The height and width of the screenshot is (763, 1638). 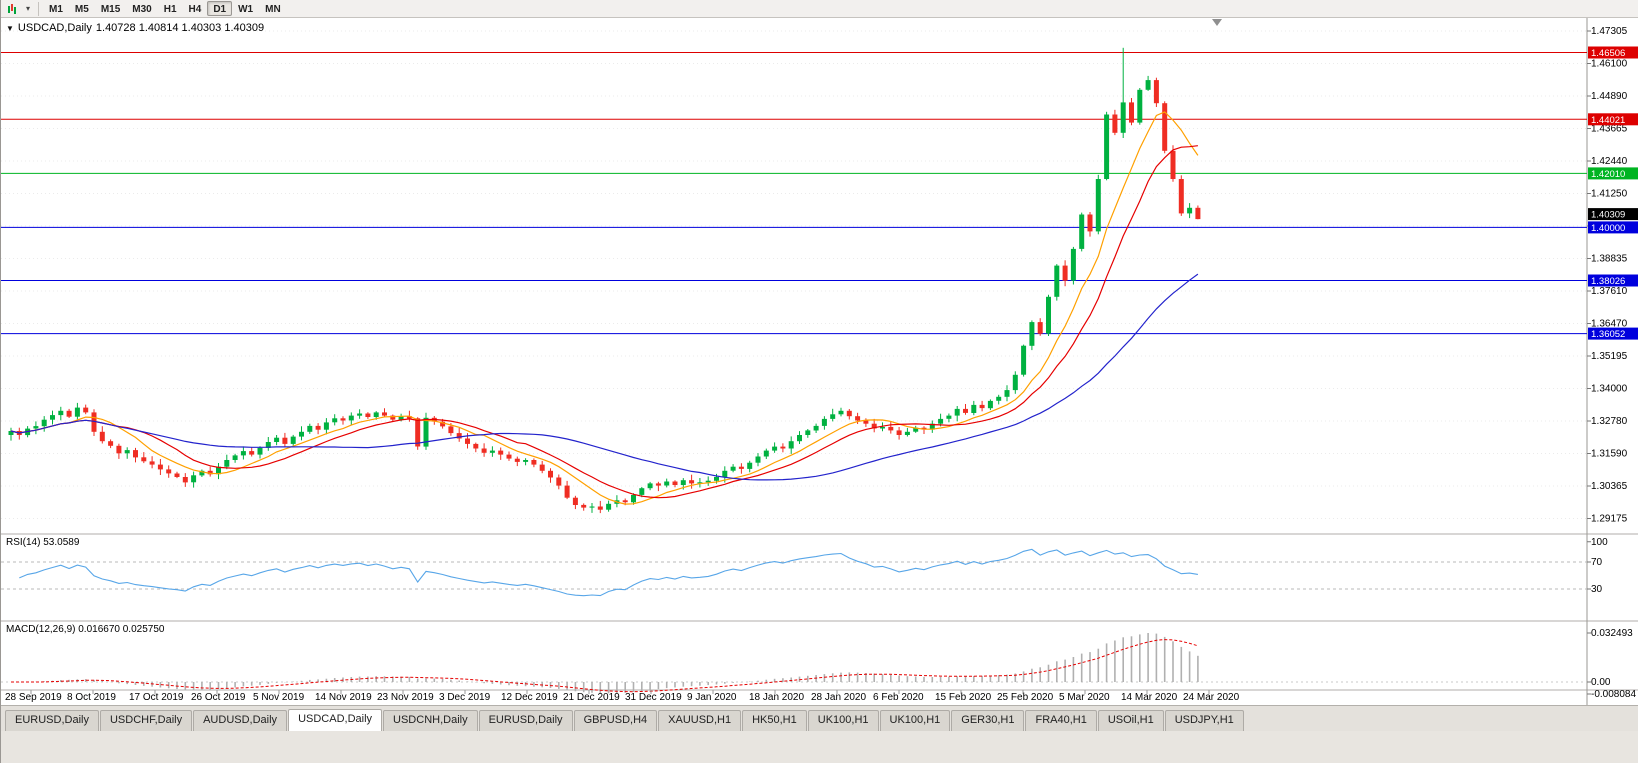 I want to click on chart-tab-ger30-h1: GER30,H1, so click(x=988, y=720).